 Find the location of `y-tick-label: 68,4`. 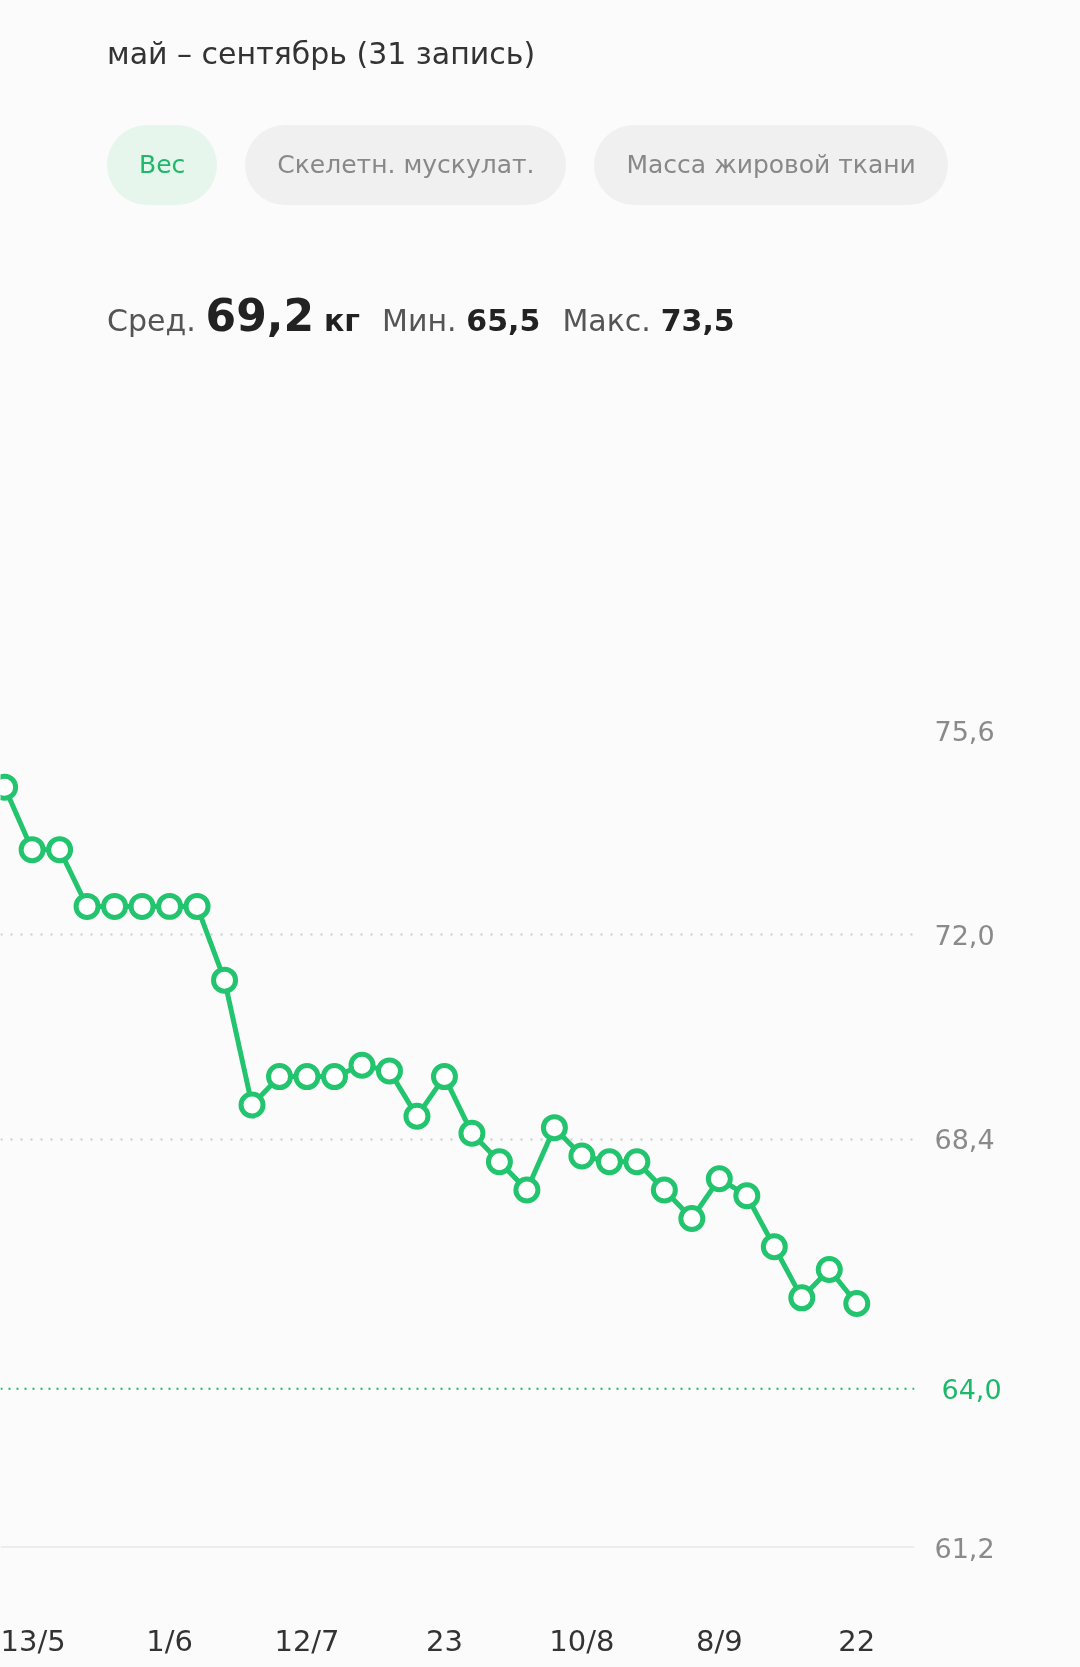

y-tick-label: 68,4 is located at coordinates (964, 1139).